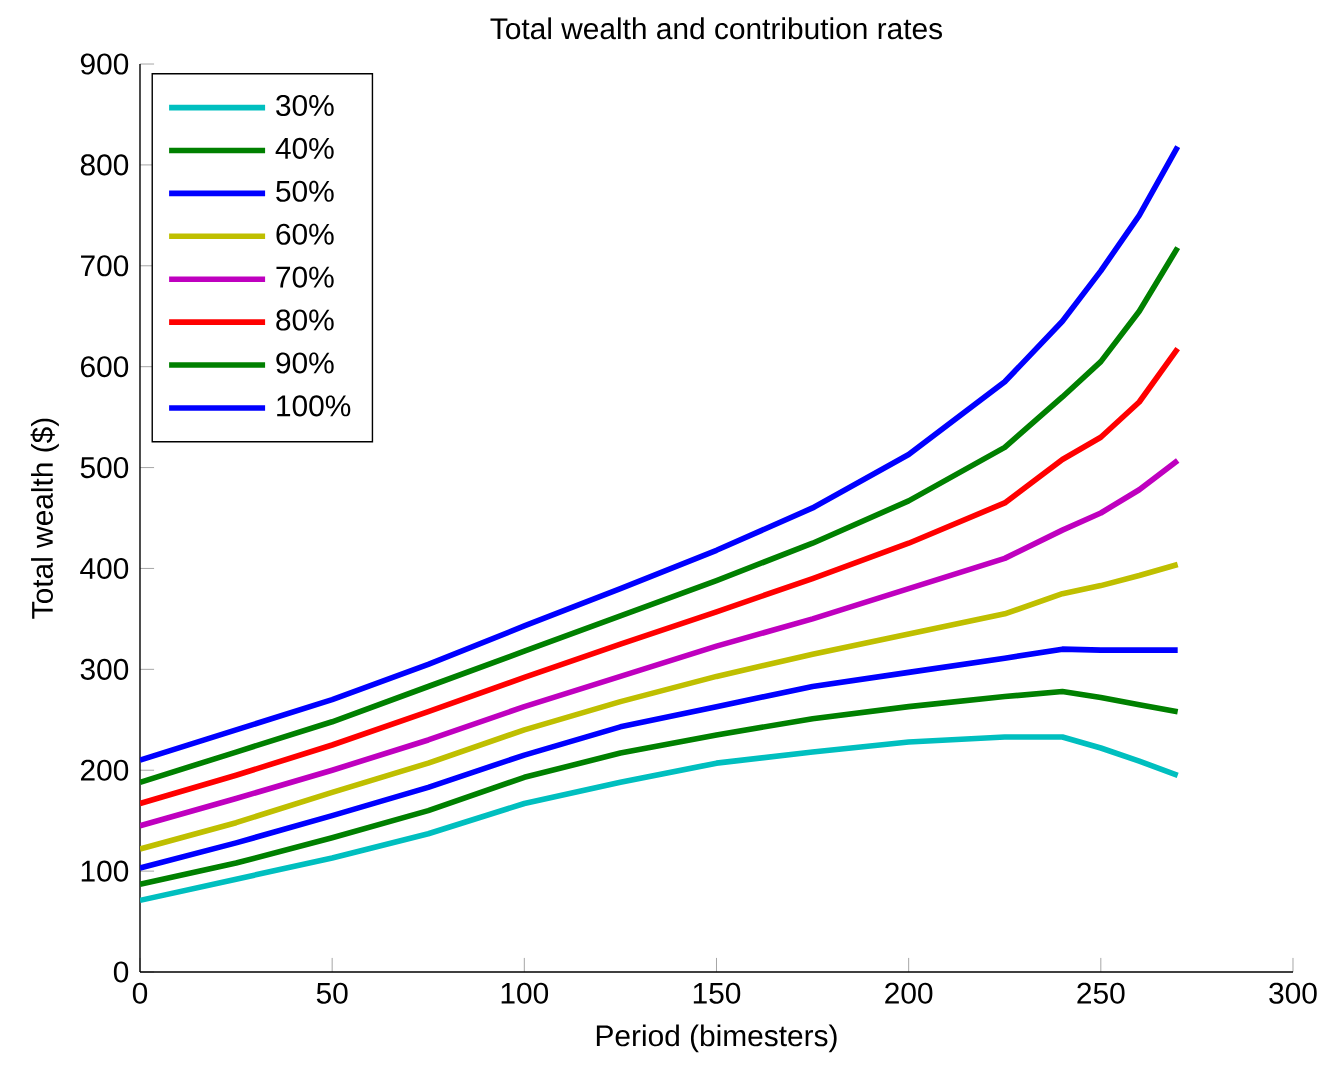 The width and height of the screenshot is (1327, 1067). I want to click on x-tick-label: 250, so click(1101, 993).